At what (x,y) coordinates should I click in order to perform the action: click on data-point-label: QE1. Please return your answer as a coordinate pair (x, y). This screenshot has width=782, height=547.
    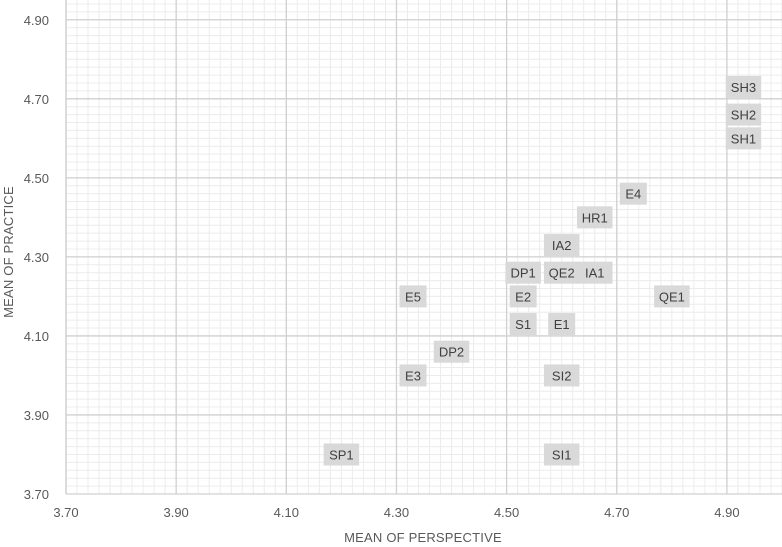
    Looking at the image, I should click on (672, 296).